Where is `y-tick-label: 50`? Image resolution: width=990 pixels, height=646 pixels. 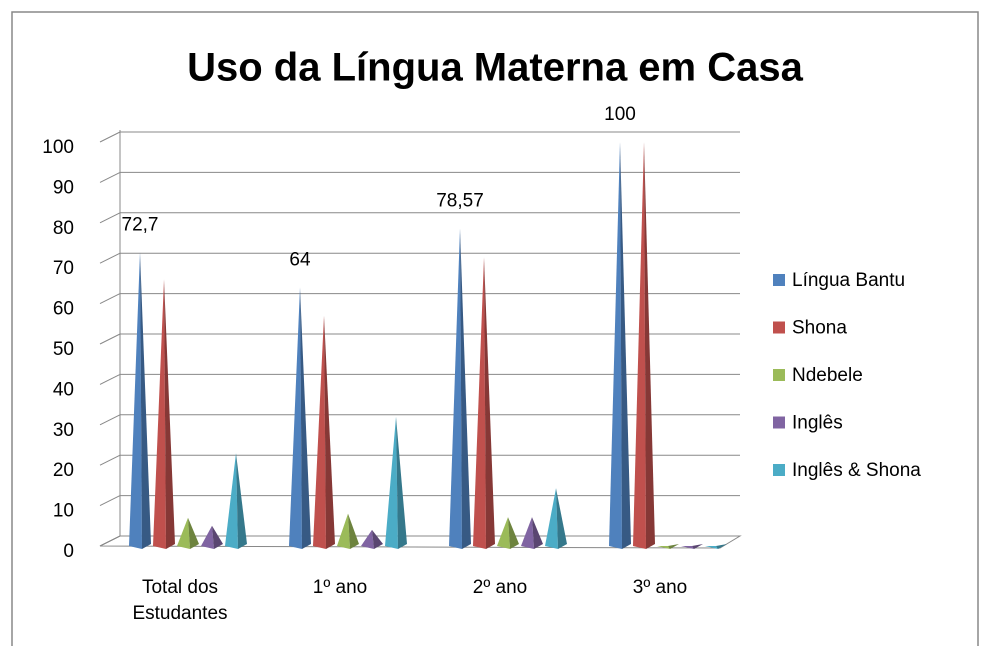 y-tick-label: 50 is located at coordinates (63, 349).